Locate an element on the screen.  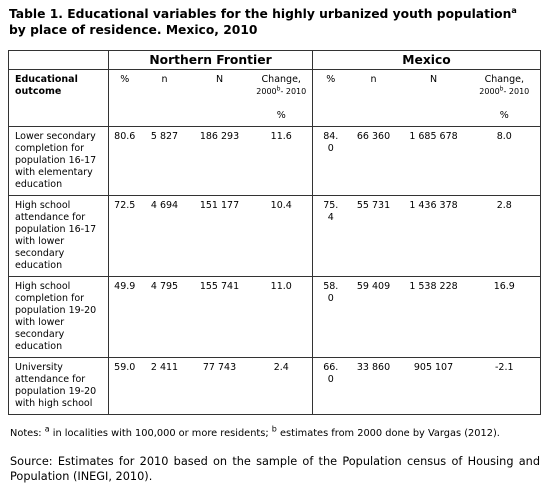
value-cell: 58.0 is located at coordinates (330, 317).